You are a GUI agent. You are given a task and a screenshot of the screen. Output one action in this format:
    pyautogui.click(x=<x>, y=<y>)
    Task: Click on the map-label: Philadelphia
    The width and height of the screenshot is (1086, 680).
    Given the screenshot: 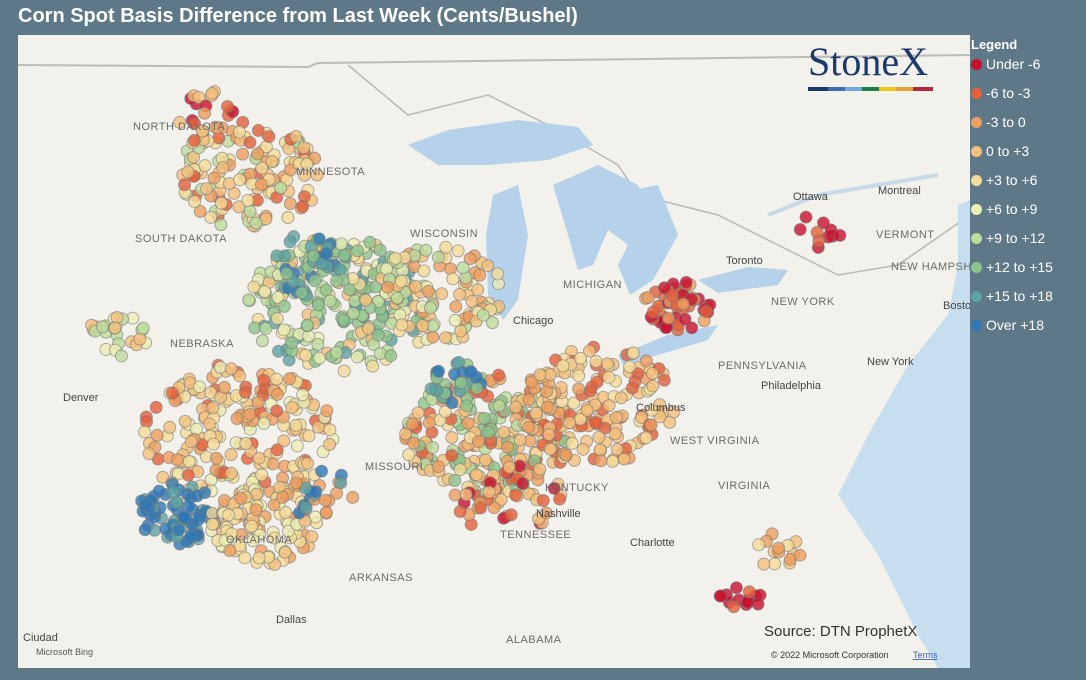 What is the action you would take?
    pyautogui.click(x=791, y=386)
    